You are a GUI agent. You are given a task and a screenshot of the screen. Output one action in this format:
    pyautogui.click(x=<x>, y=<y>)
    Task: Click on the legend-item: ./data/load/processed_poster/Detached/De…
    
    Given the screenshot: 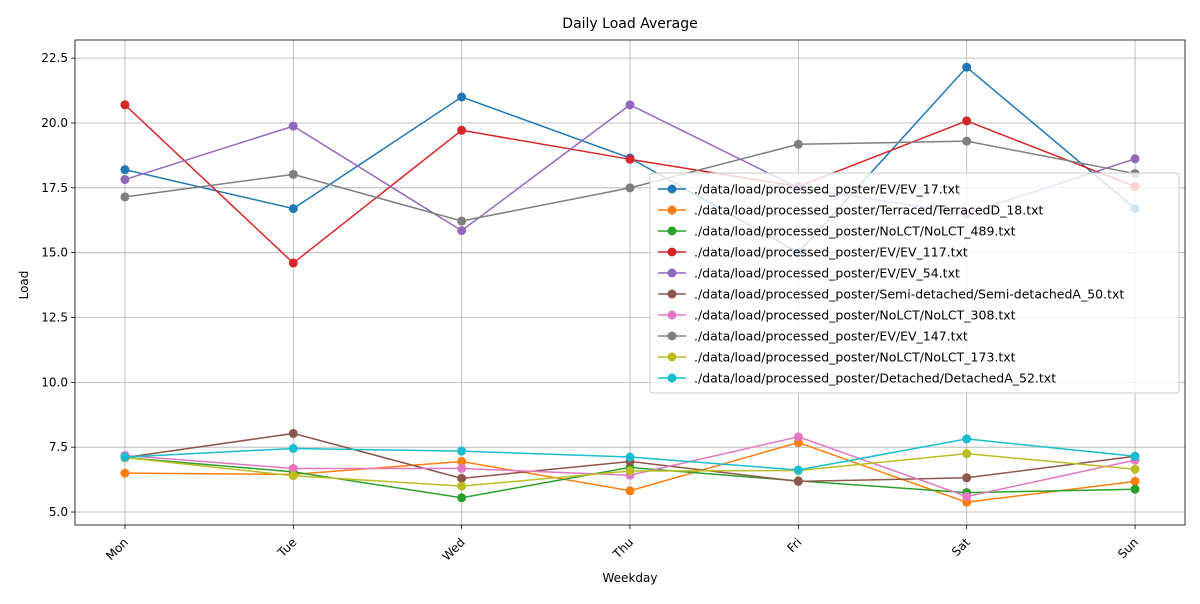 What is the action you would take?
    pyautogui.click(x=857, y=378)
    